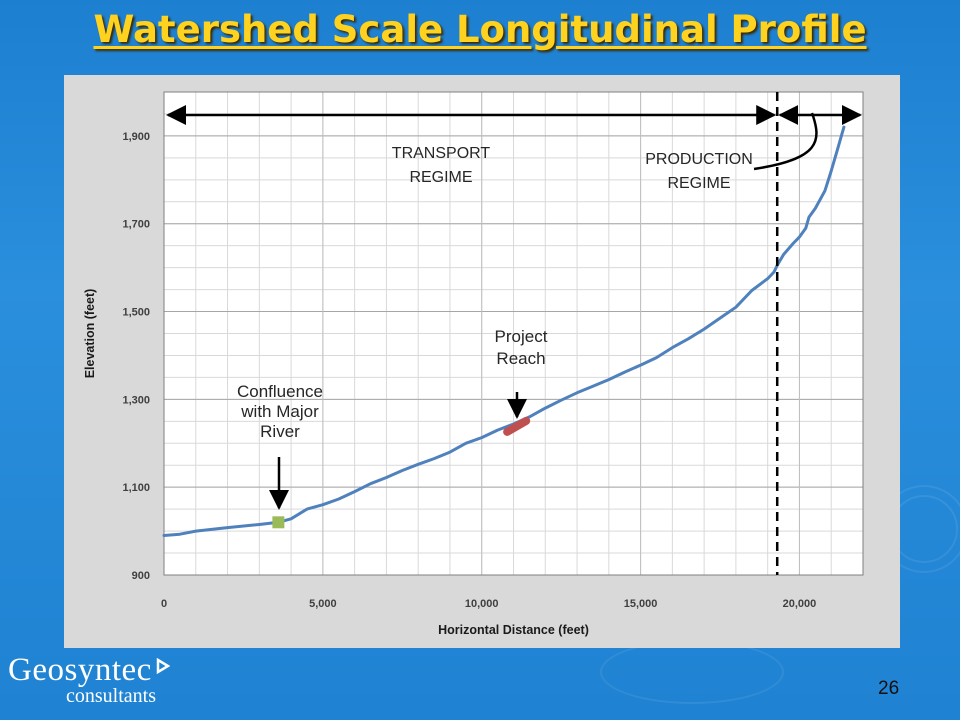 This screenshot has height=720, width=960. What do you see at coordinates (136, 137) in the screenshot?
I see `y-tick-label: 1,900` at bounding box center [136, 137].